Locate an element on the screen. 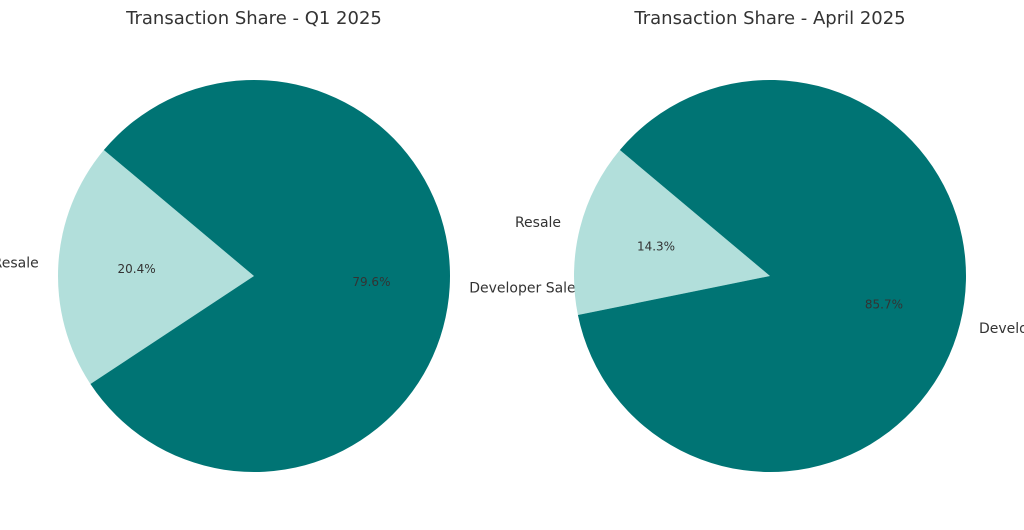 This screenshot has height=530, width=1024. slice-percent-resale: 20.4% is located at coordinates (137, 269).